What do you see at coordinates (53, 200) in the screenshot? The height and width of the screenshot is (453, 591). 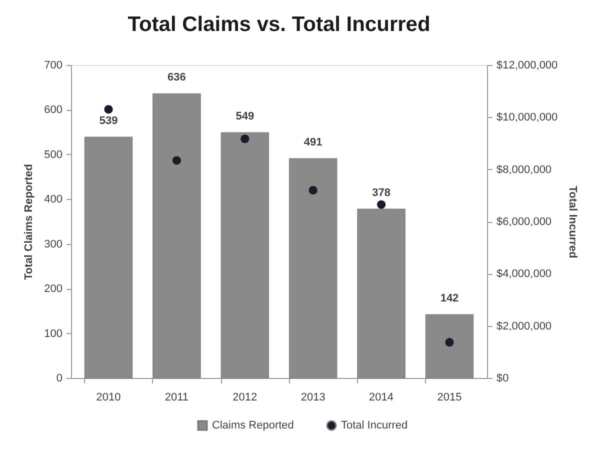 I see `y-tick-label: 400` at bounding box center [53, 200].